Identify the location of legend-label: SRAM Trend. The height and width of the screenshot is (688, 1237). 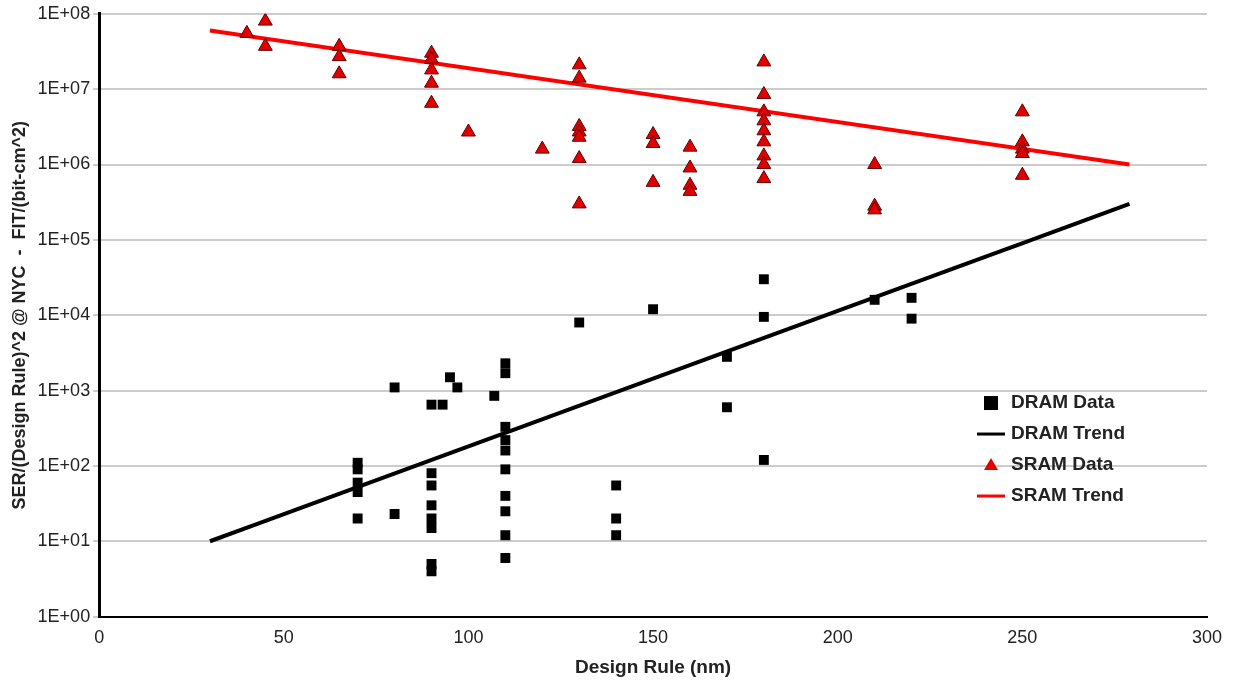
(1067, 495).